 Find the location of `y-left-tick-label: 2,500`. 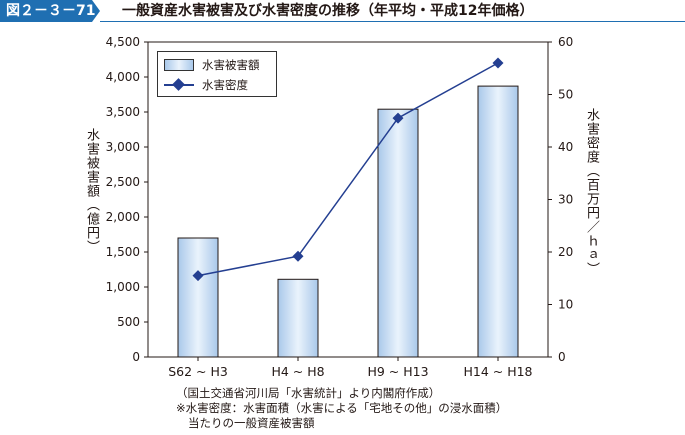

y-left-tick-label: 2,500 is located at coordinates (123, 182).